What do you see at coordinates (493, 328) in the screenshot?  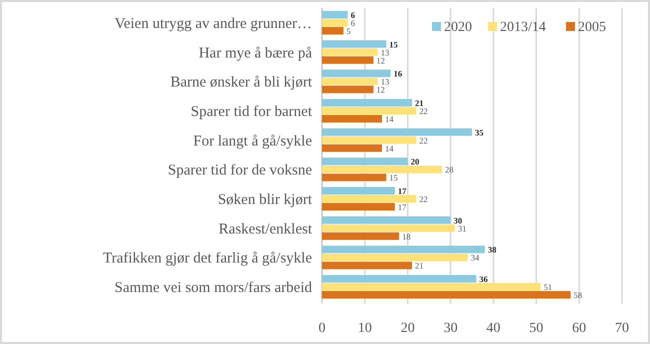 I see `x-tick-label: 40` at bounding box center [493, 328].